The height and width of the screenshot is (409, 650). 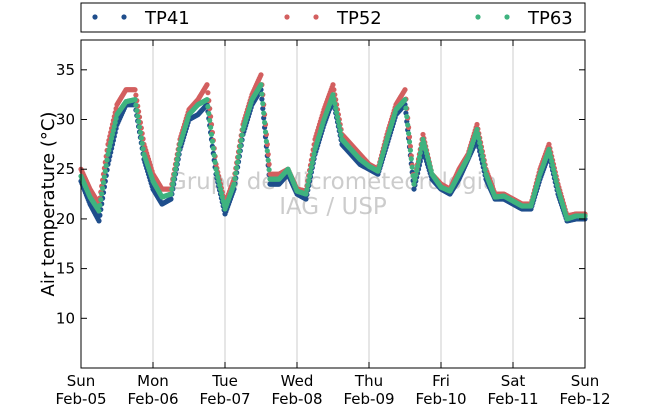 I want to click on x-tick-date-label: Feb-12, so click(x=584, y=399).